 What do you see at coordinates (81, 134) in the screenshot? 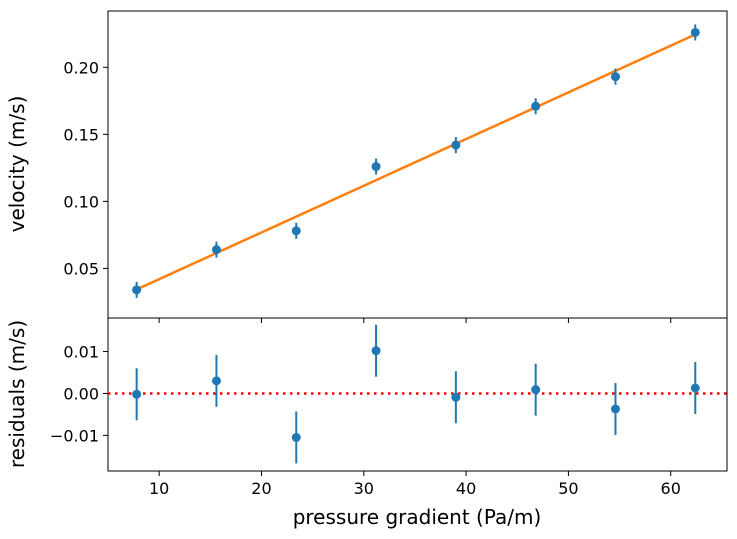
I see `main-y-tick-label: 0.15` at bounding box center [81, 134].